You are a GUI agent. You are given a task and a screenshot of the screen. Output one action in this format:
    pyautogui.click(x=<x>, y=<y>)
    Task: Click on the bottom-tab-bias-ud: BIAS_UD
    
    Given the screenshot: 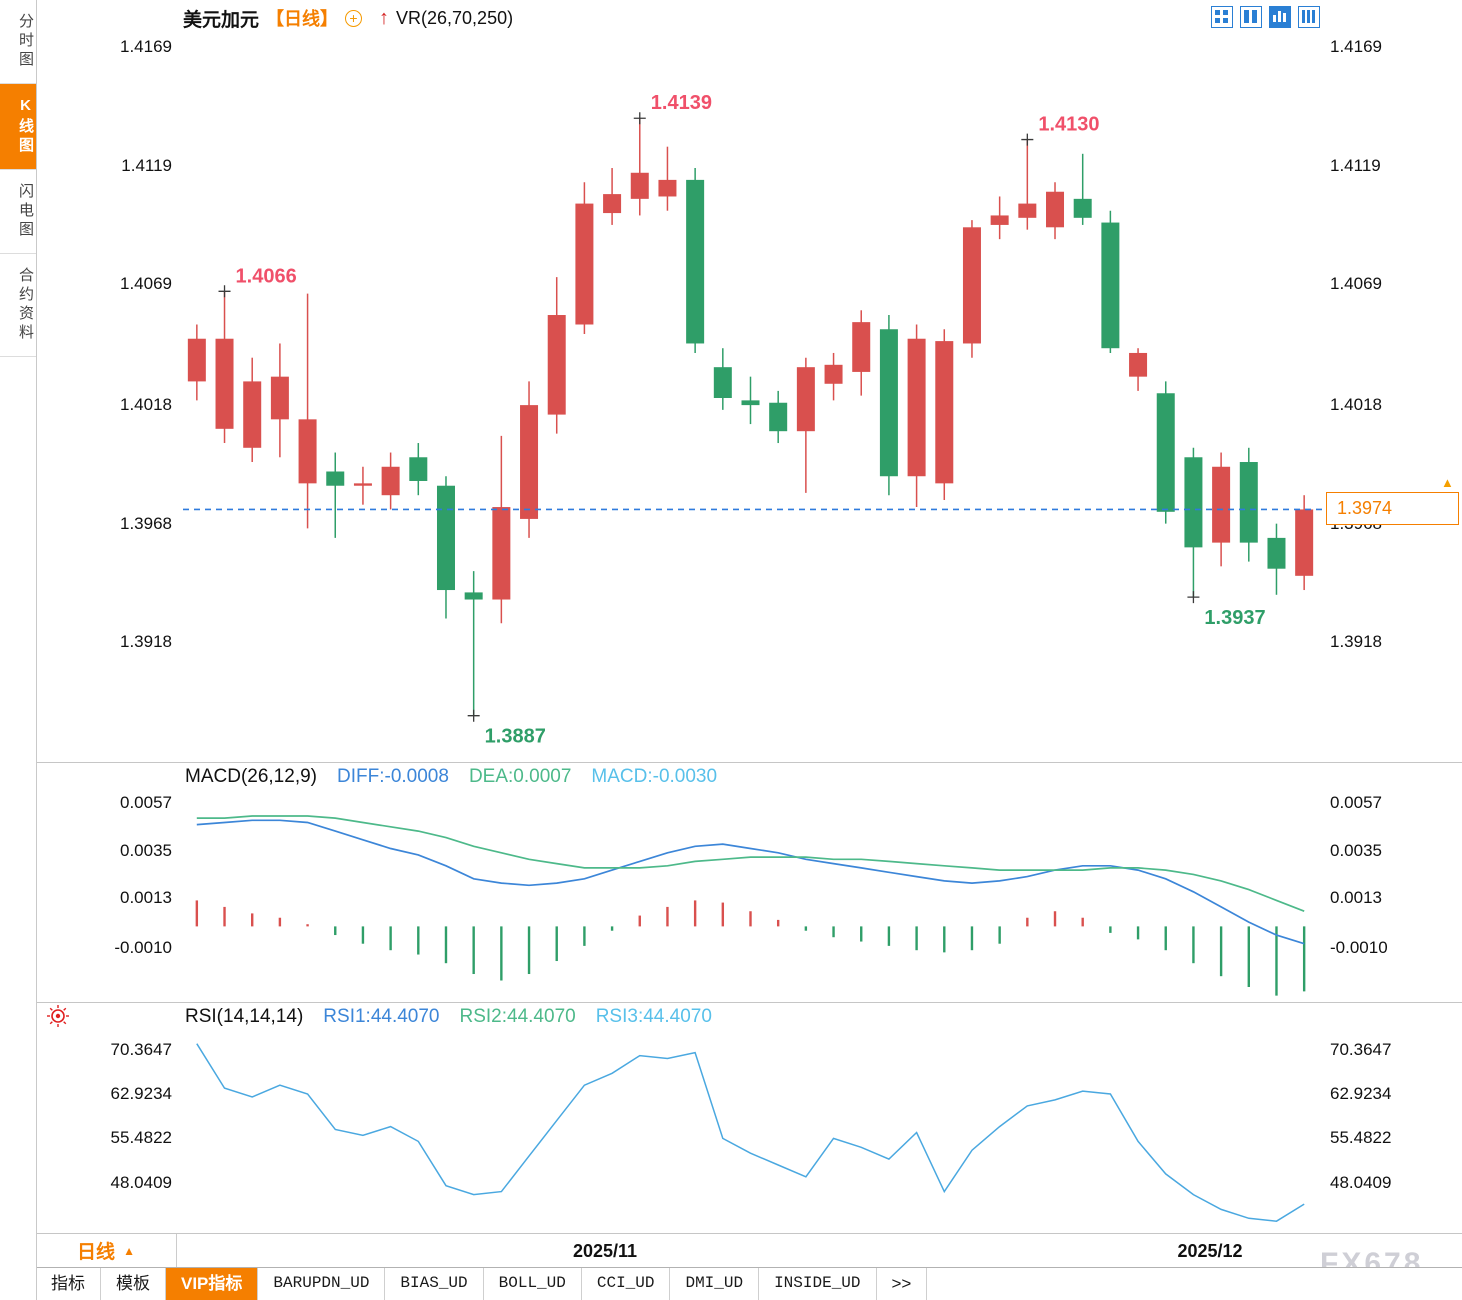 What is the action you would take?
    pyautogui.click(x=434, y=1284)
    